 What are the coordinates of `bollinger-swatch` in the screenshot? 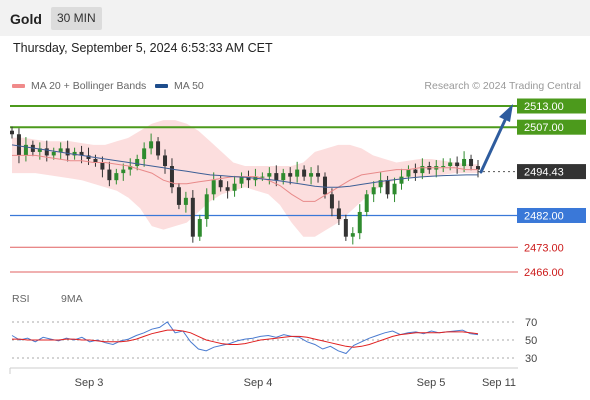 It's located at (18, 86).